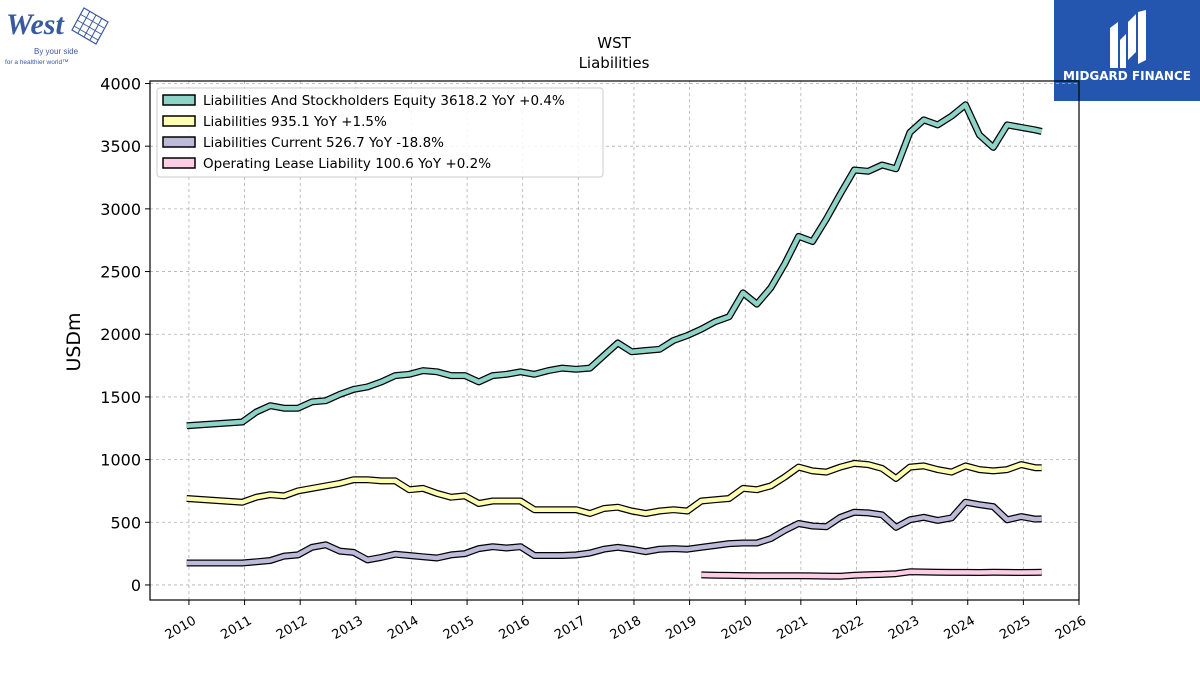 This screenshot has height=675, width=1200. What do you see at coordinates (120, 460) in the screenshot?
I see `y-tick-label: 1000` at bounding box center [120, 460].